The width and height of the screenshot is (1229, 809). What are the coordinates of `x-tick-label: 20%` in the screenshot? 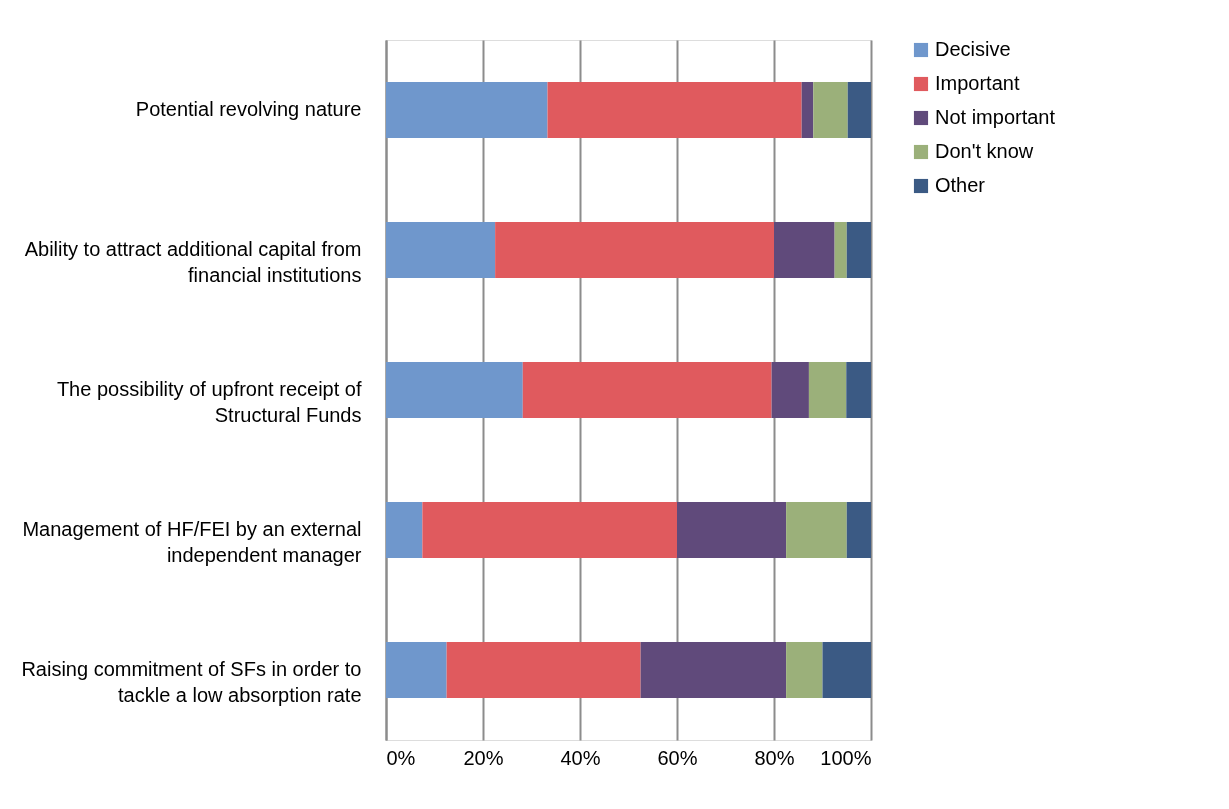 It's located at (483, 757).